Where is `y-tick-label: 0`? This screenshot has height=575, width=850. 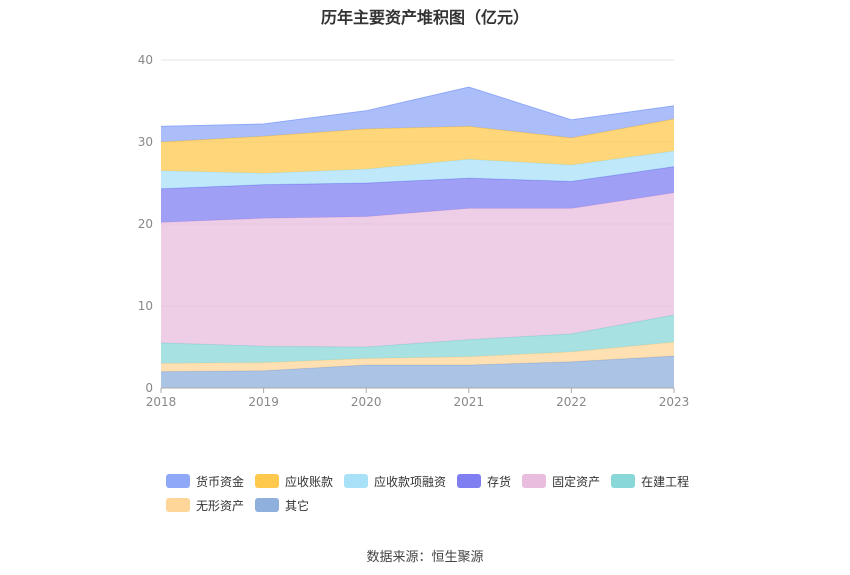
y-tick-label: 0 is located at coordinates (149, 388).